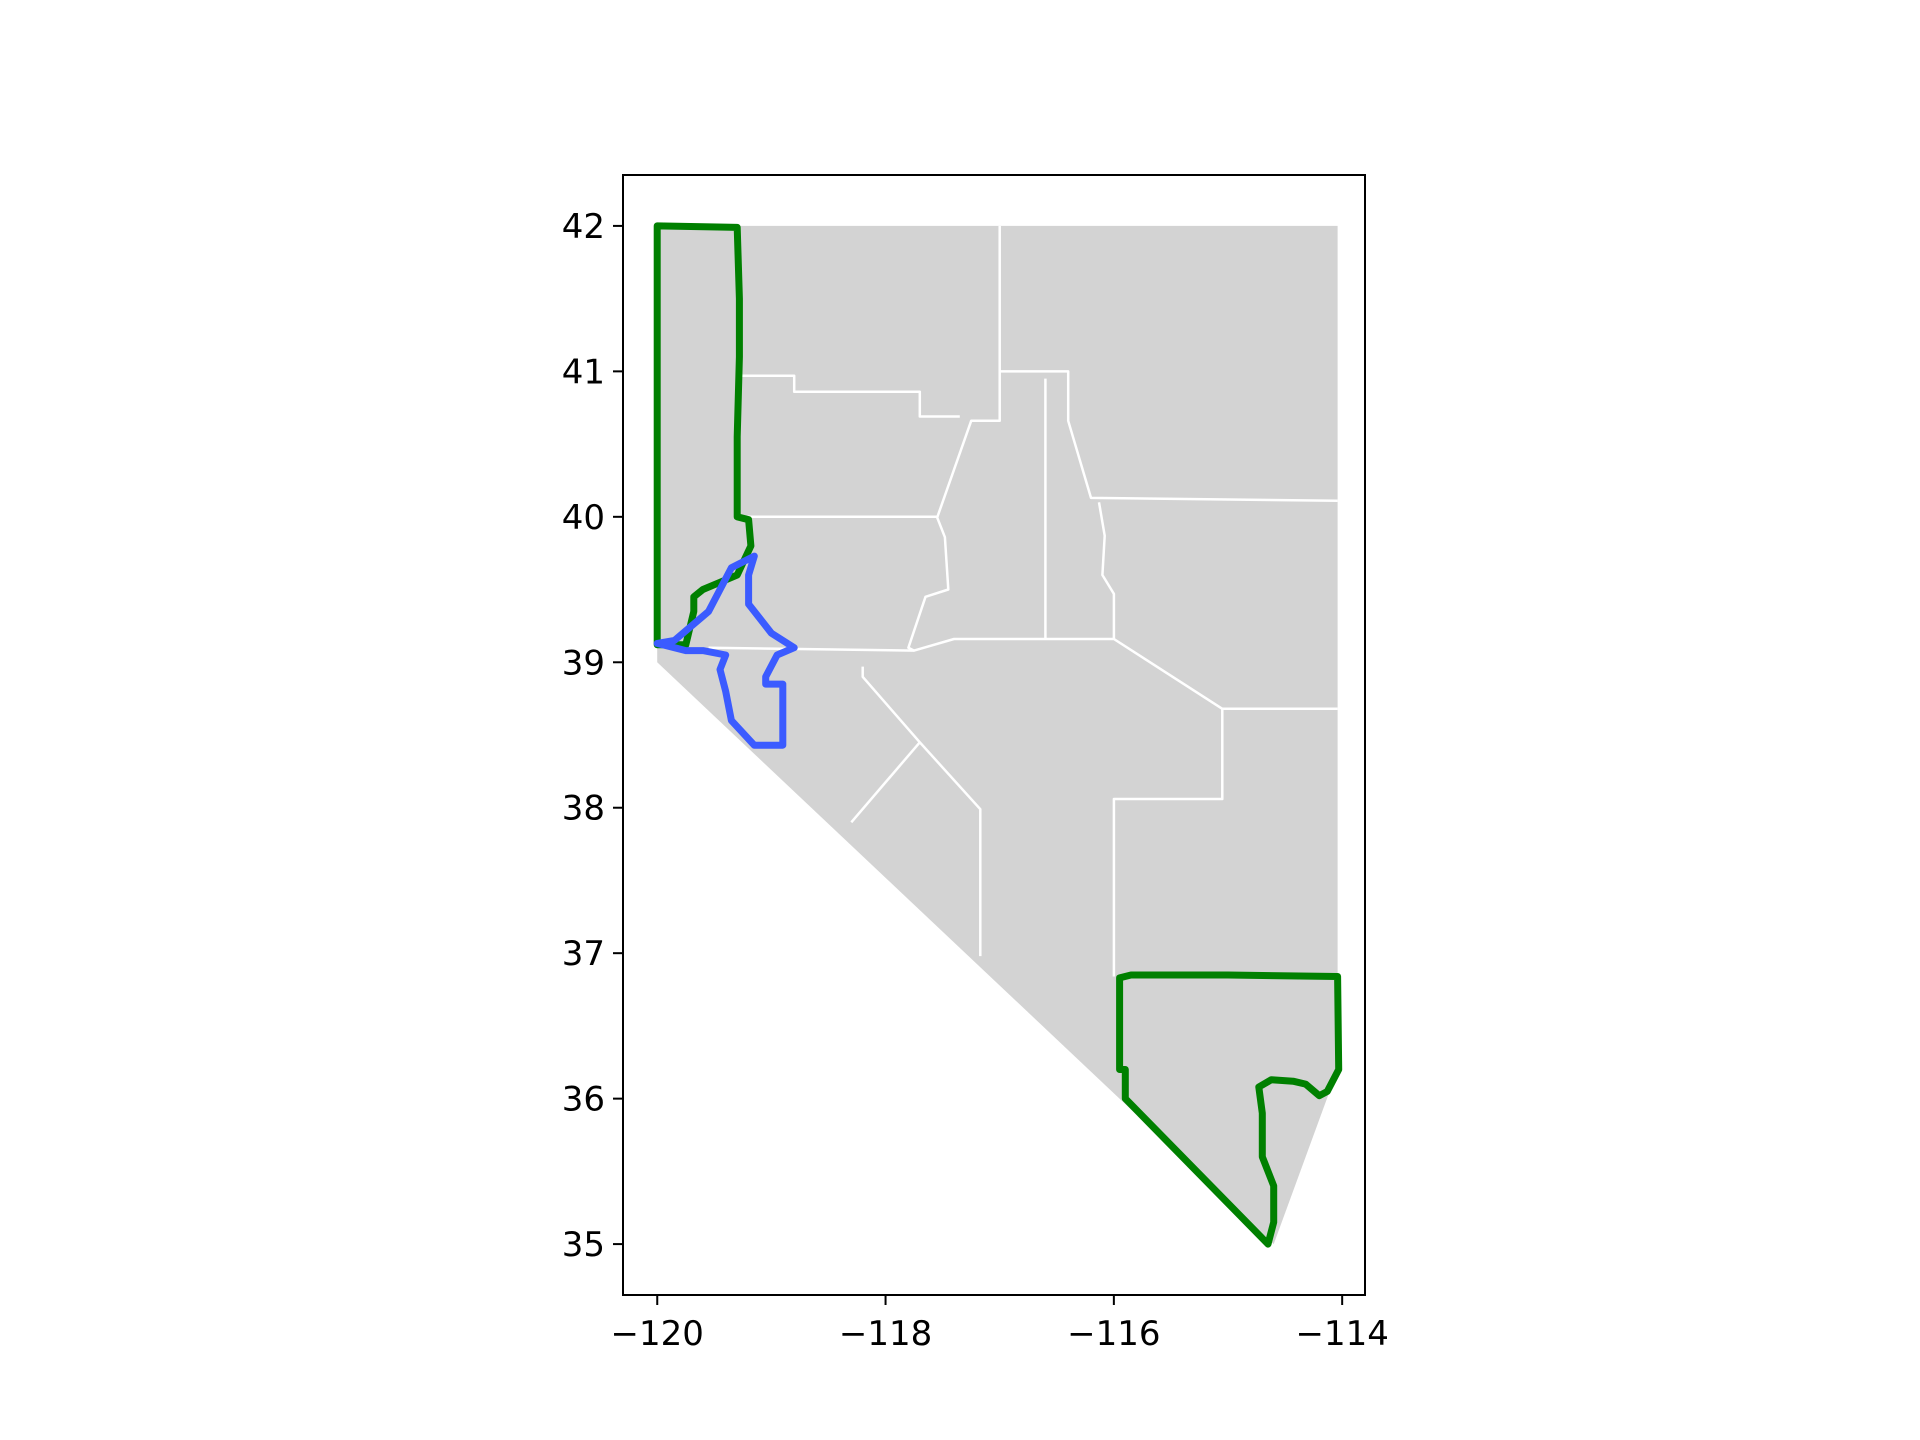 Image resolution: width=1920 pixels, height=1440 pixels. I want to click on y-tick-label: 40, so click(583, 518).